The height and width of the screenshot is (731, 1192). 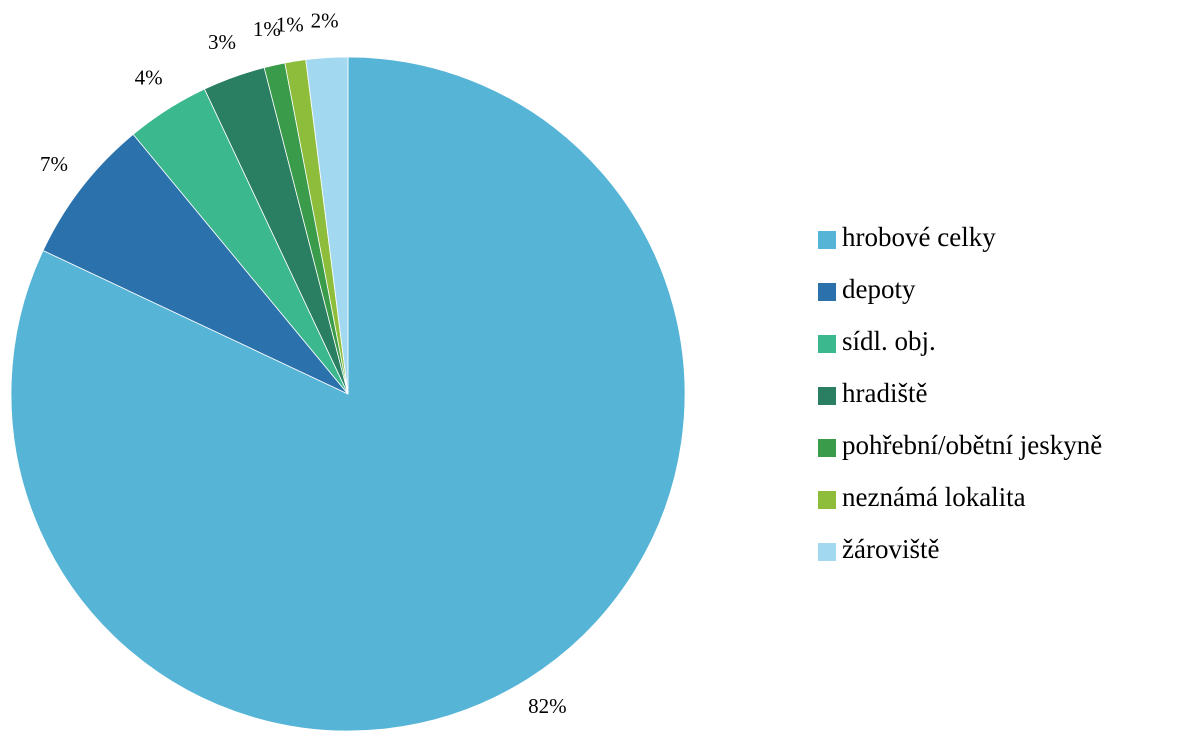 What do you see at coordinates (919, 237) in the screenshot?
I see `legend-label: hrobové celky` at bounding box center [919, 237].